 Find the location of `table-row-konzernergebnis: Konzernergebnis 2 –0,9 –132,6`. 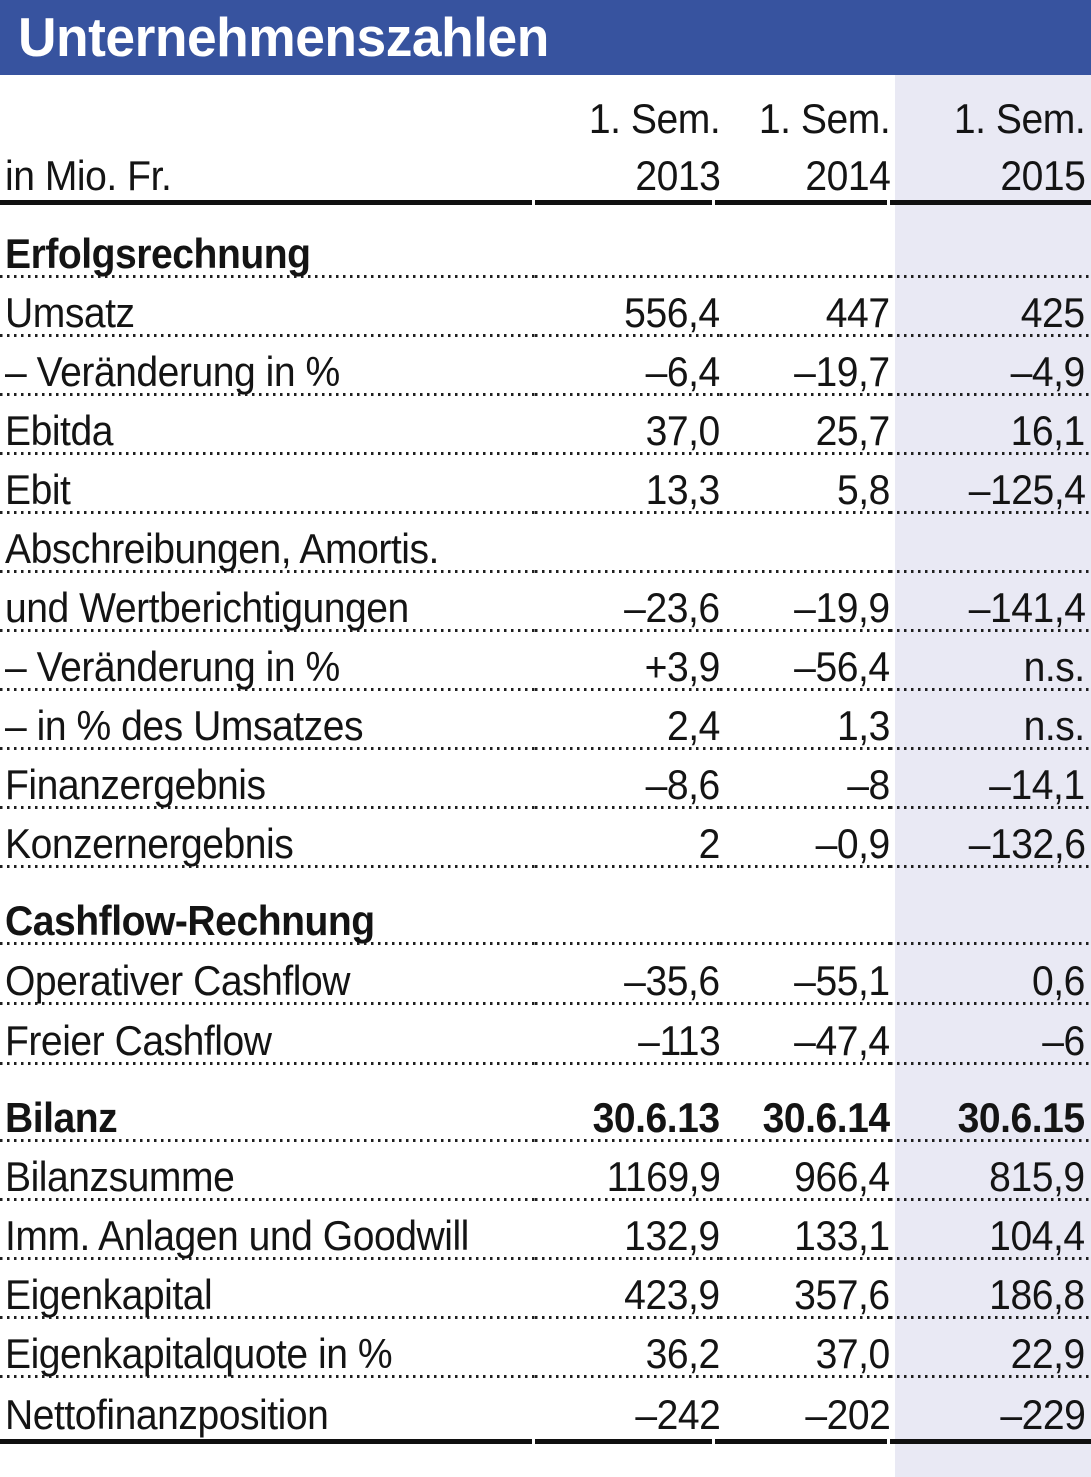

table-row-konzernergebnis: Konzernergebnis 2 –0,9 –132,6 is located at coordinates (545, 838).